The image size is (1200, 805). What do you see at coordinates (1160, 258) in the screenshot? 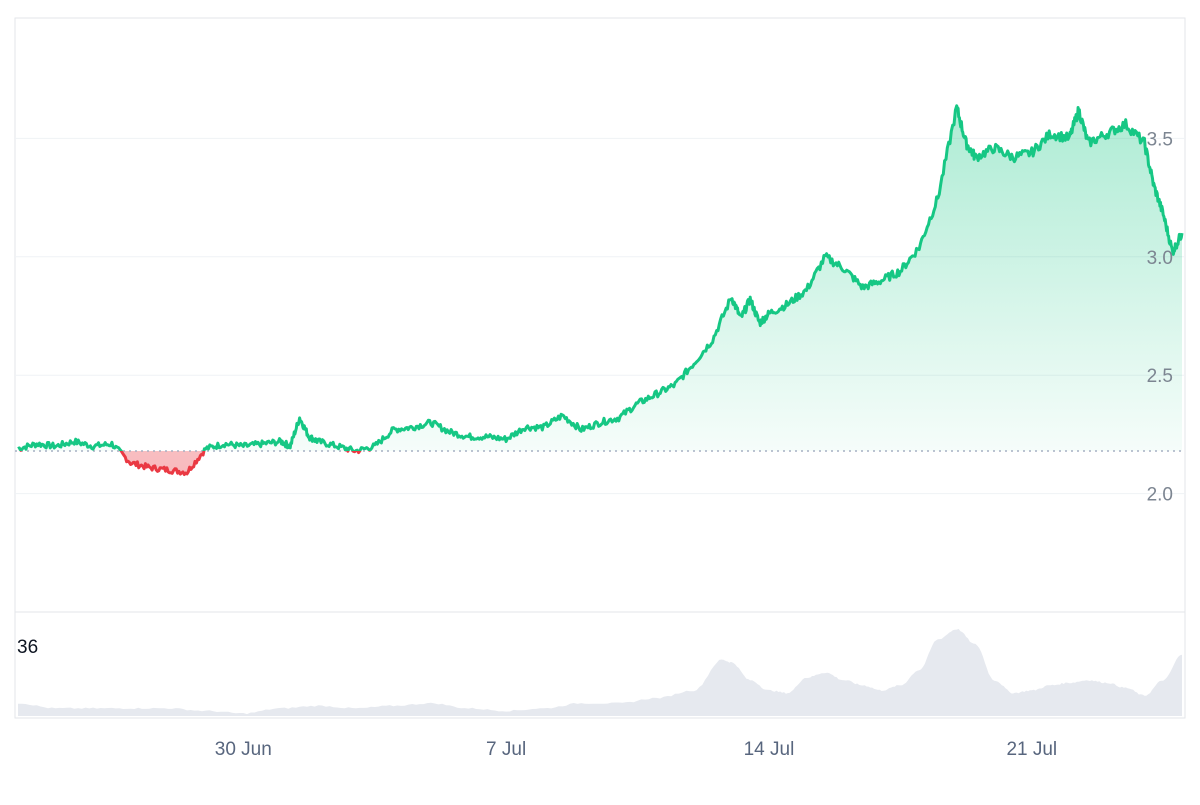
I see `y-tick-label: 3.0` at bounding box center [1160, 258].